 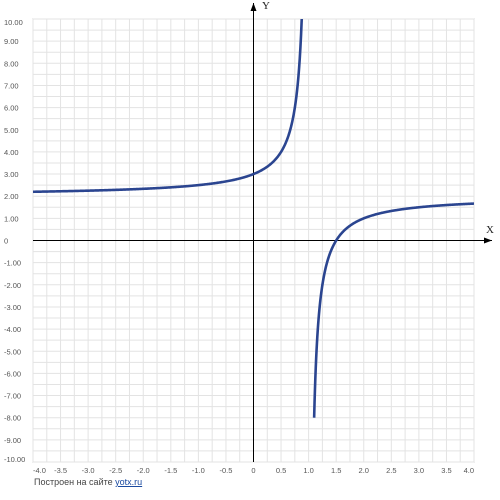 What do you see at coordinates (11, 218) in the screenshot?
I see `y-tick-label: 1.00` at bounding box center [11, 218].